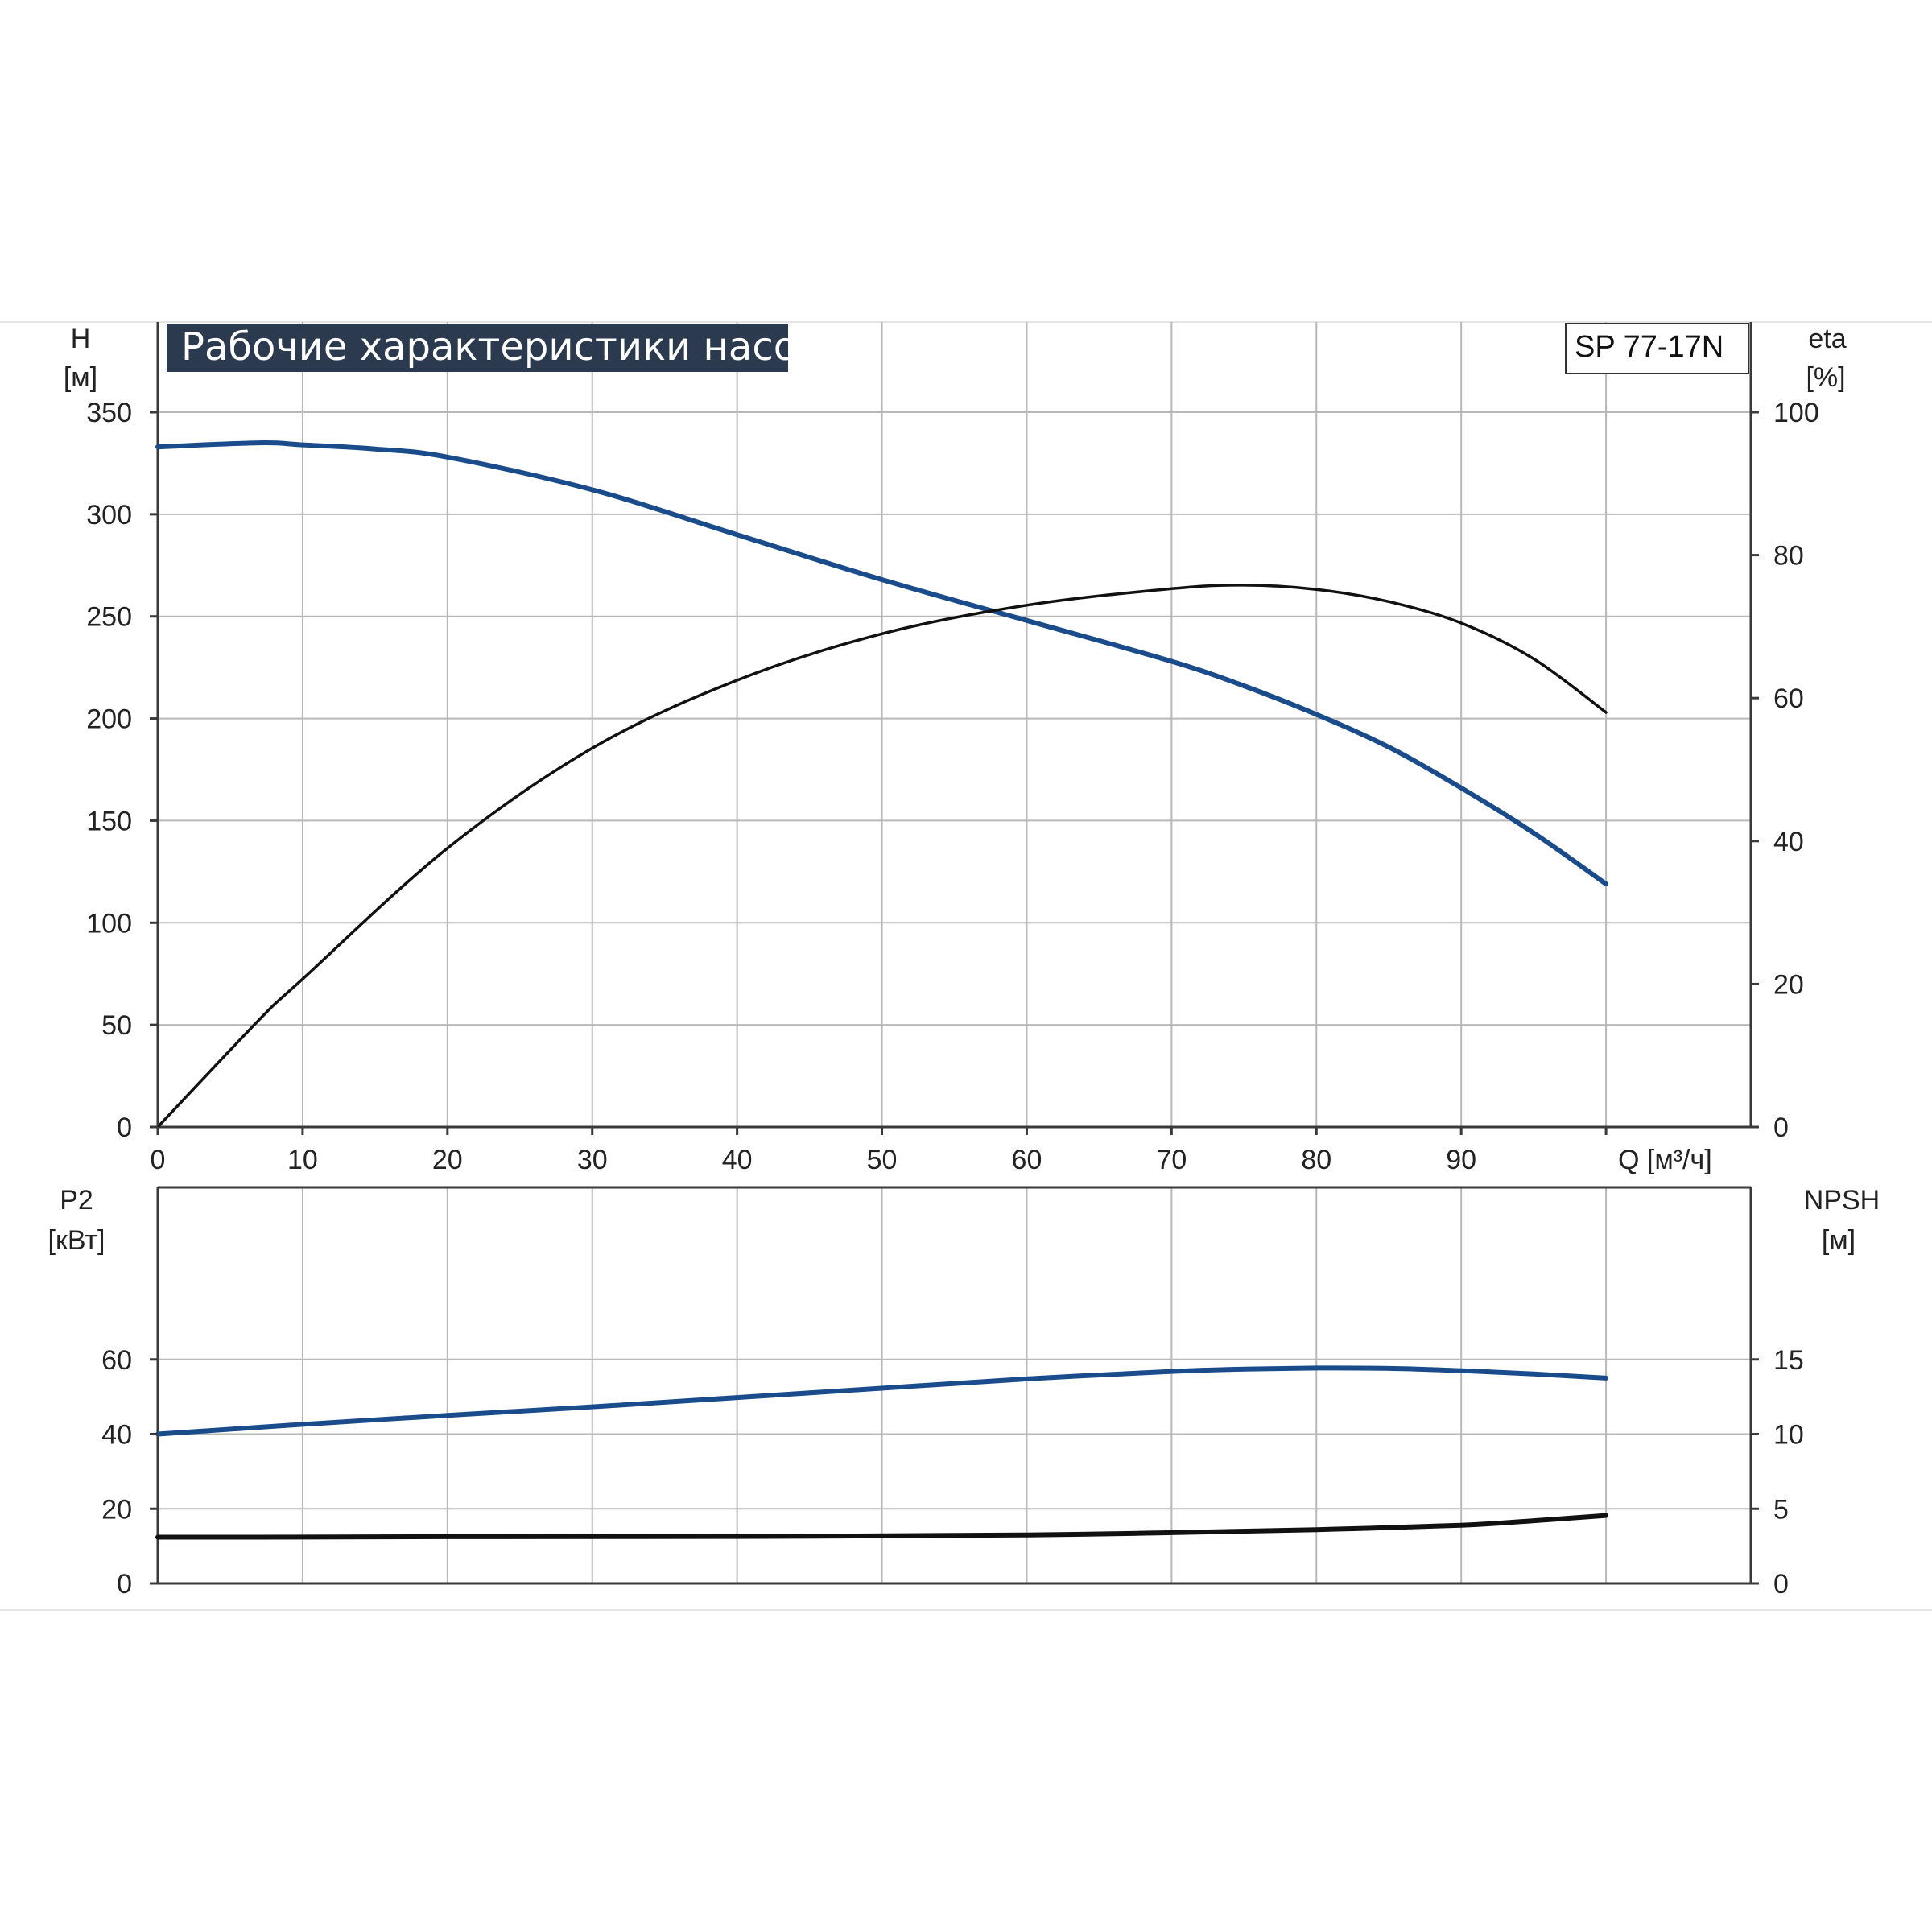  What do you see at coordinates (109, 924) in the screenshot?
I see `left-tick-label: 100` at bounding box center [109, 924].